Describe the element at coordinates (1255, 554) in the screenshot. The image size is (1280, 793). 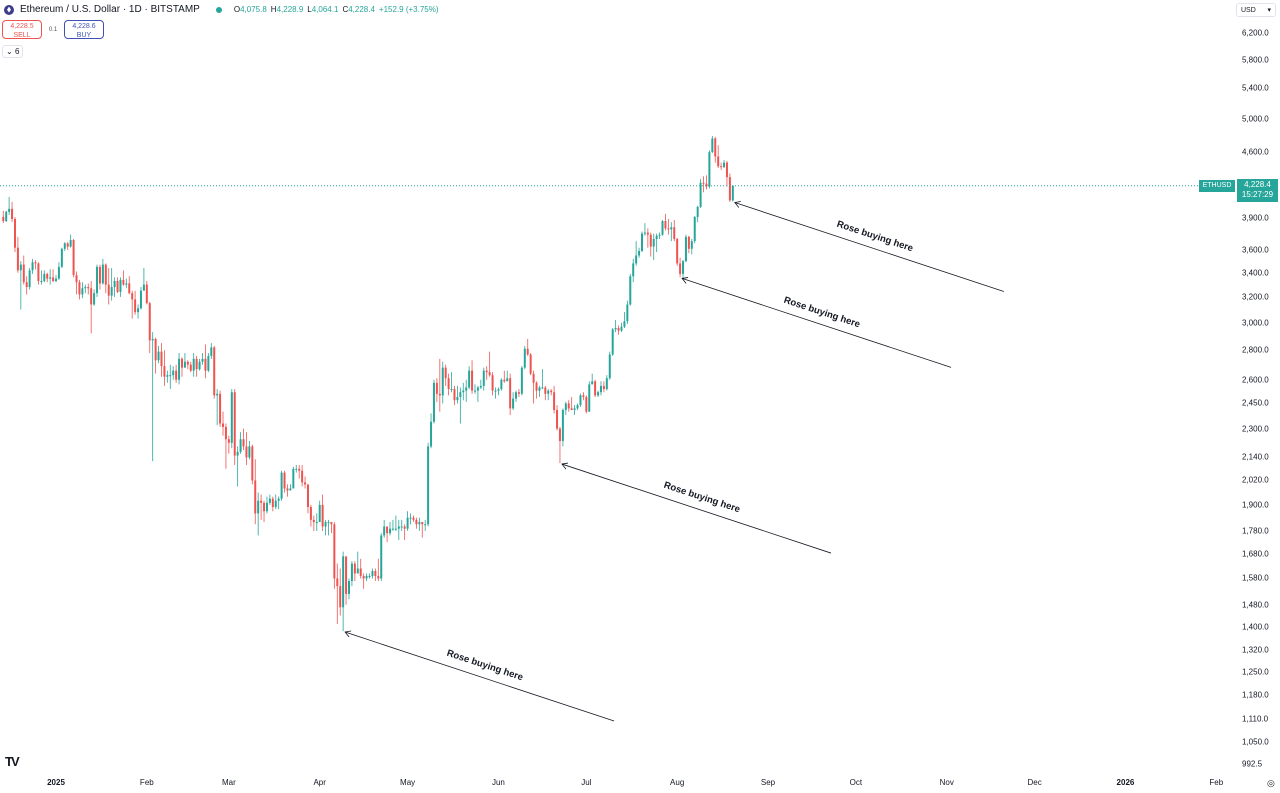
I see `price-tick-label: 1,680.0` at that location.